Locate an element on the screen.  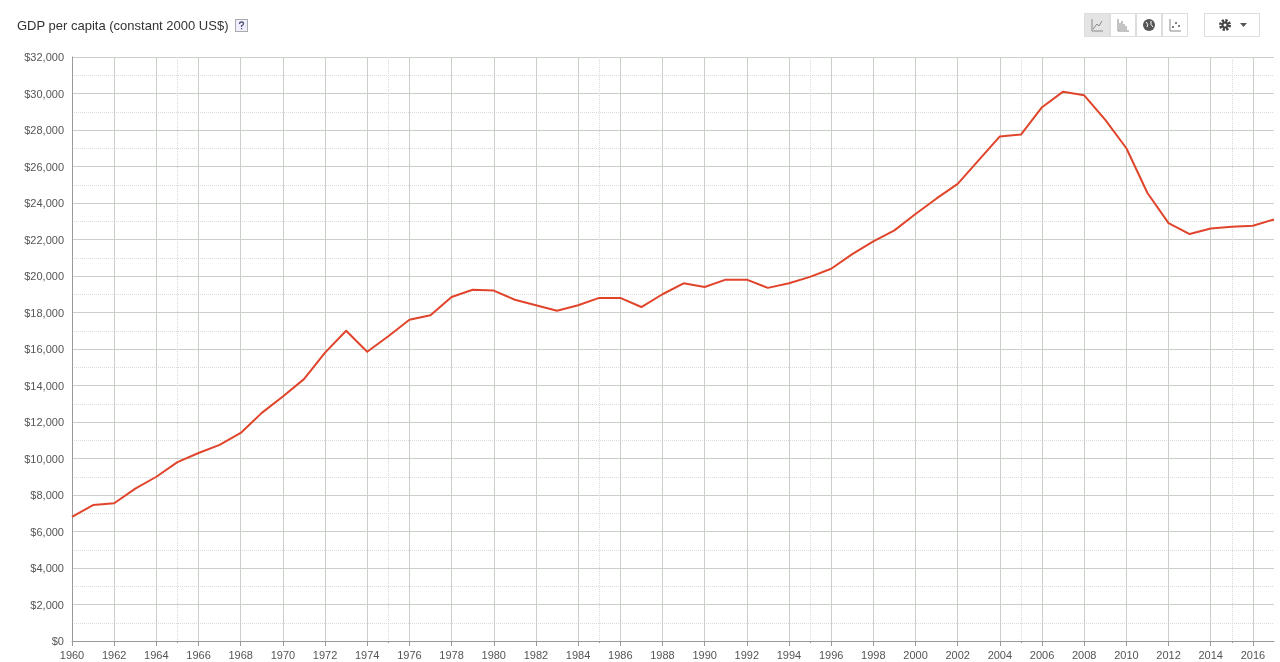
y-tick-label: $18,000 is located at coordinates (44, 312).